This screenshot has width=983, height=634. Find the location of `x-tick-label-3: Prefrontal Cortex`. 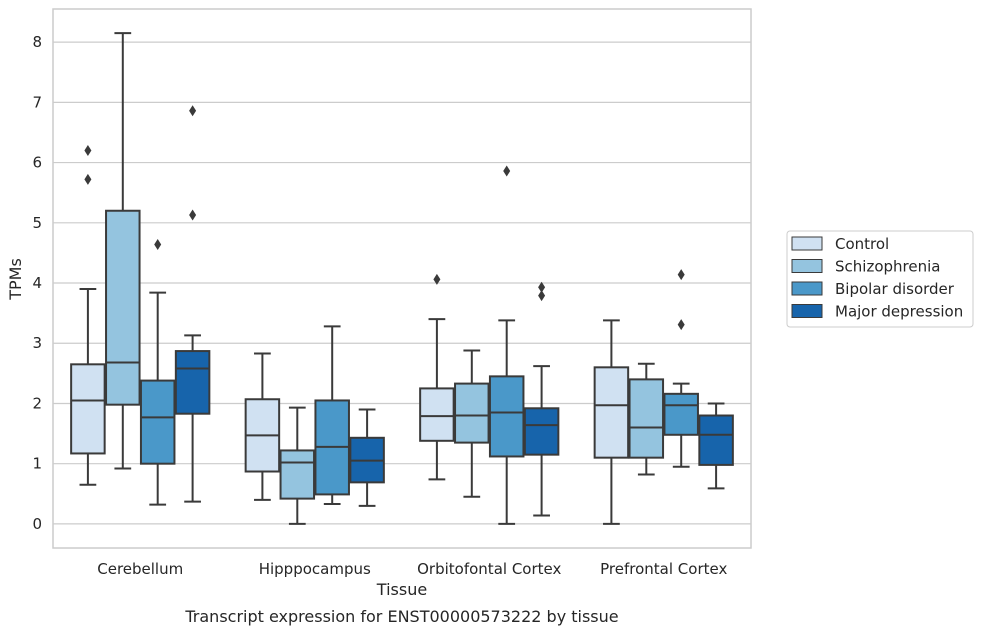

x-tick-label-3: Prefrontal Cortex is located at coordinates (663, 569).